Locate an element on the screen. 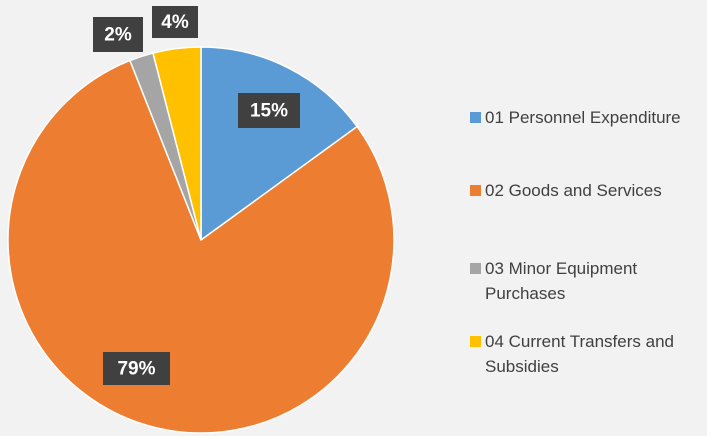 Image resolution: width=707 pixels, height=436 pixels. legend-item: 01 Personnel Expenditure is located at coordinates (585, 117).